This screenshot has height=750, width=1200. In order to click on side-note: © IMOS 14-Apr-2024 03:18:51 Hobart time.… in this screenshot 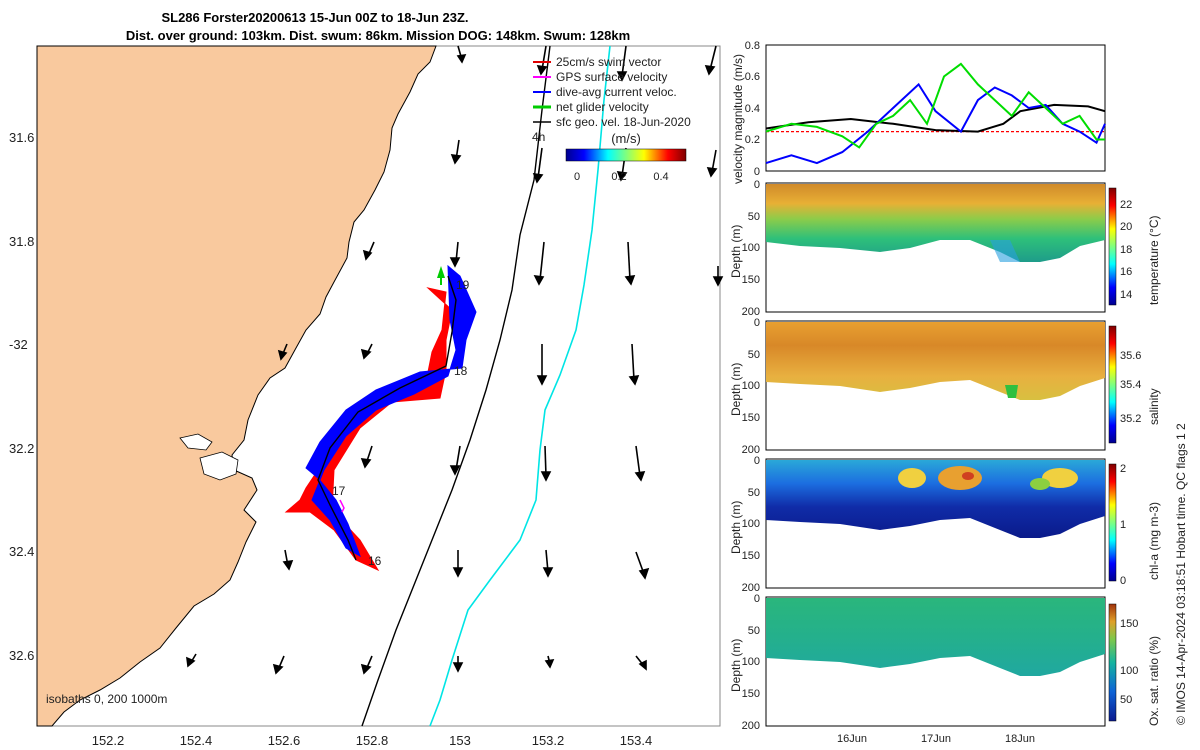, I will do `click(1181, 574)`.